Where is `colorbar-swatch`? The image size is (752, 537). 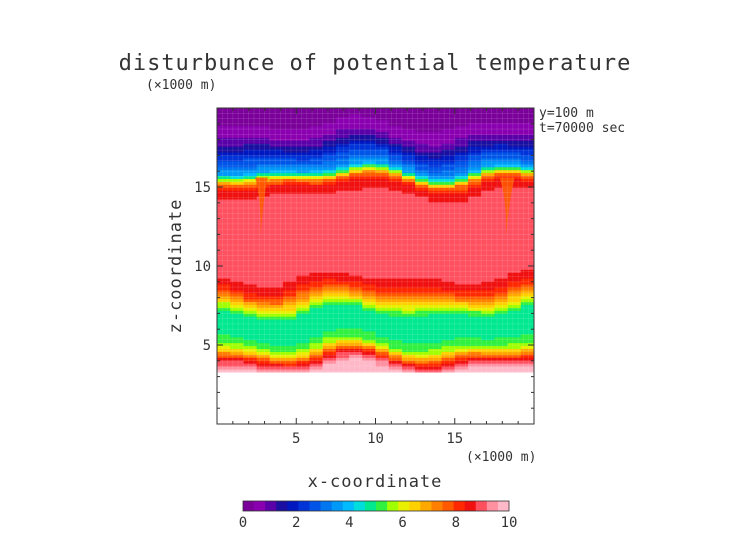
colorbar-swatch is located at coordinates (426, 506).